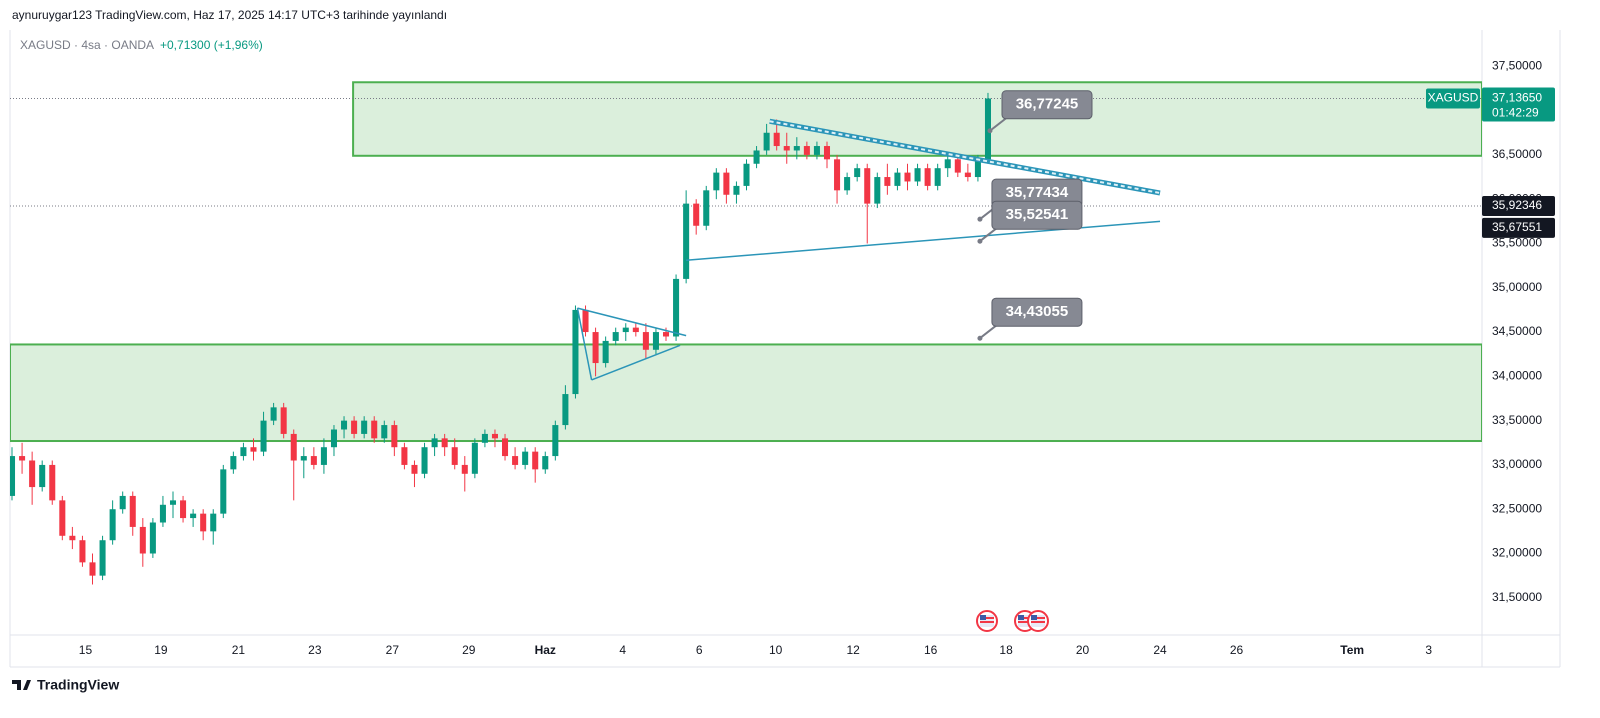 The width and height of the screenshot is (1600, 718). I want to click on zone, so click(917, 119).